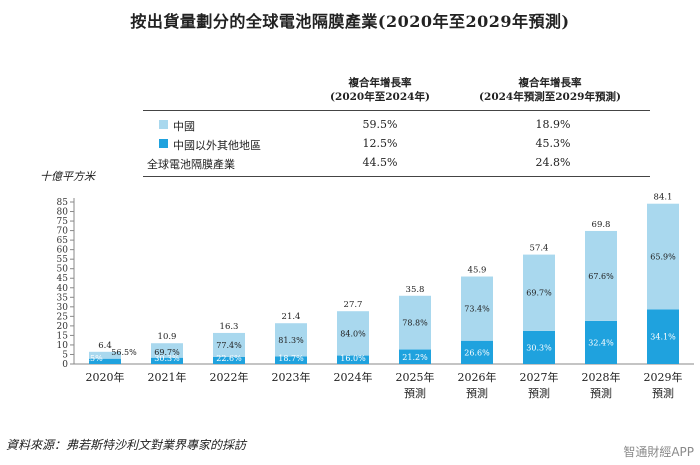 The height and width of the screenshot is (465, 700). I want to click on data-label-total: 10.9, so click(167, 337).